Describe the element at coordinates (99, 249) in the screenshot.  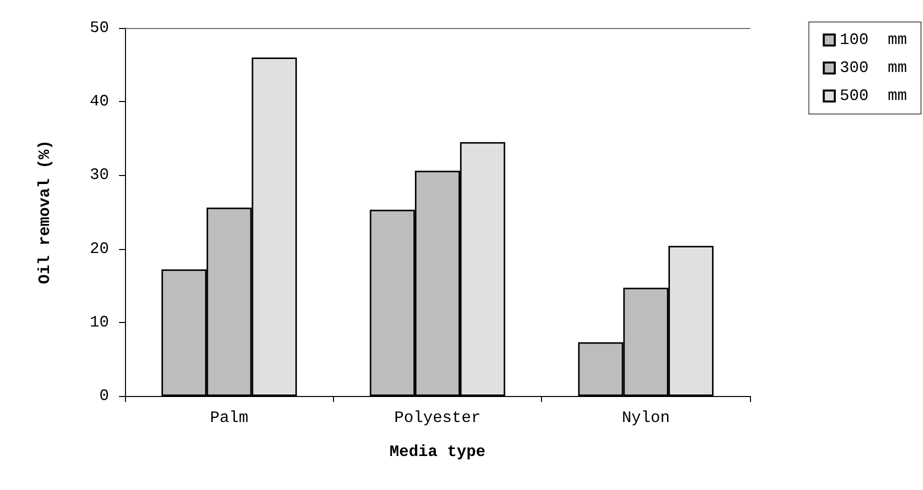
I see `y-tick-label: 20` at that location.